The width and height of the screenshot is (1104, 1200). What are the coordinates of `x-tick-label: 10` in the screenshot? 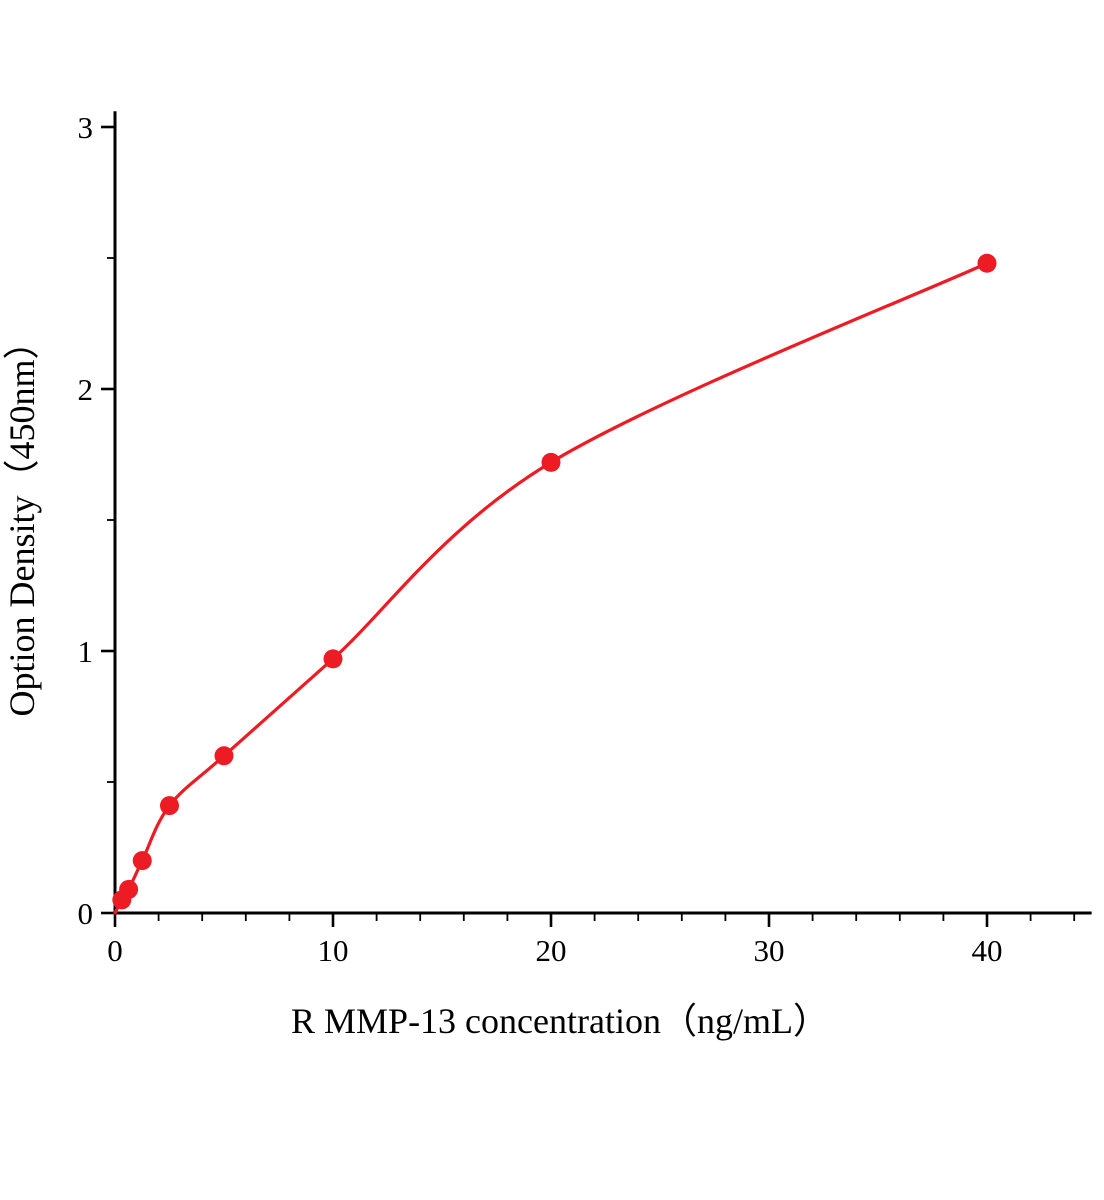 It's located at (333, 950).